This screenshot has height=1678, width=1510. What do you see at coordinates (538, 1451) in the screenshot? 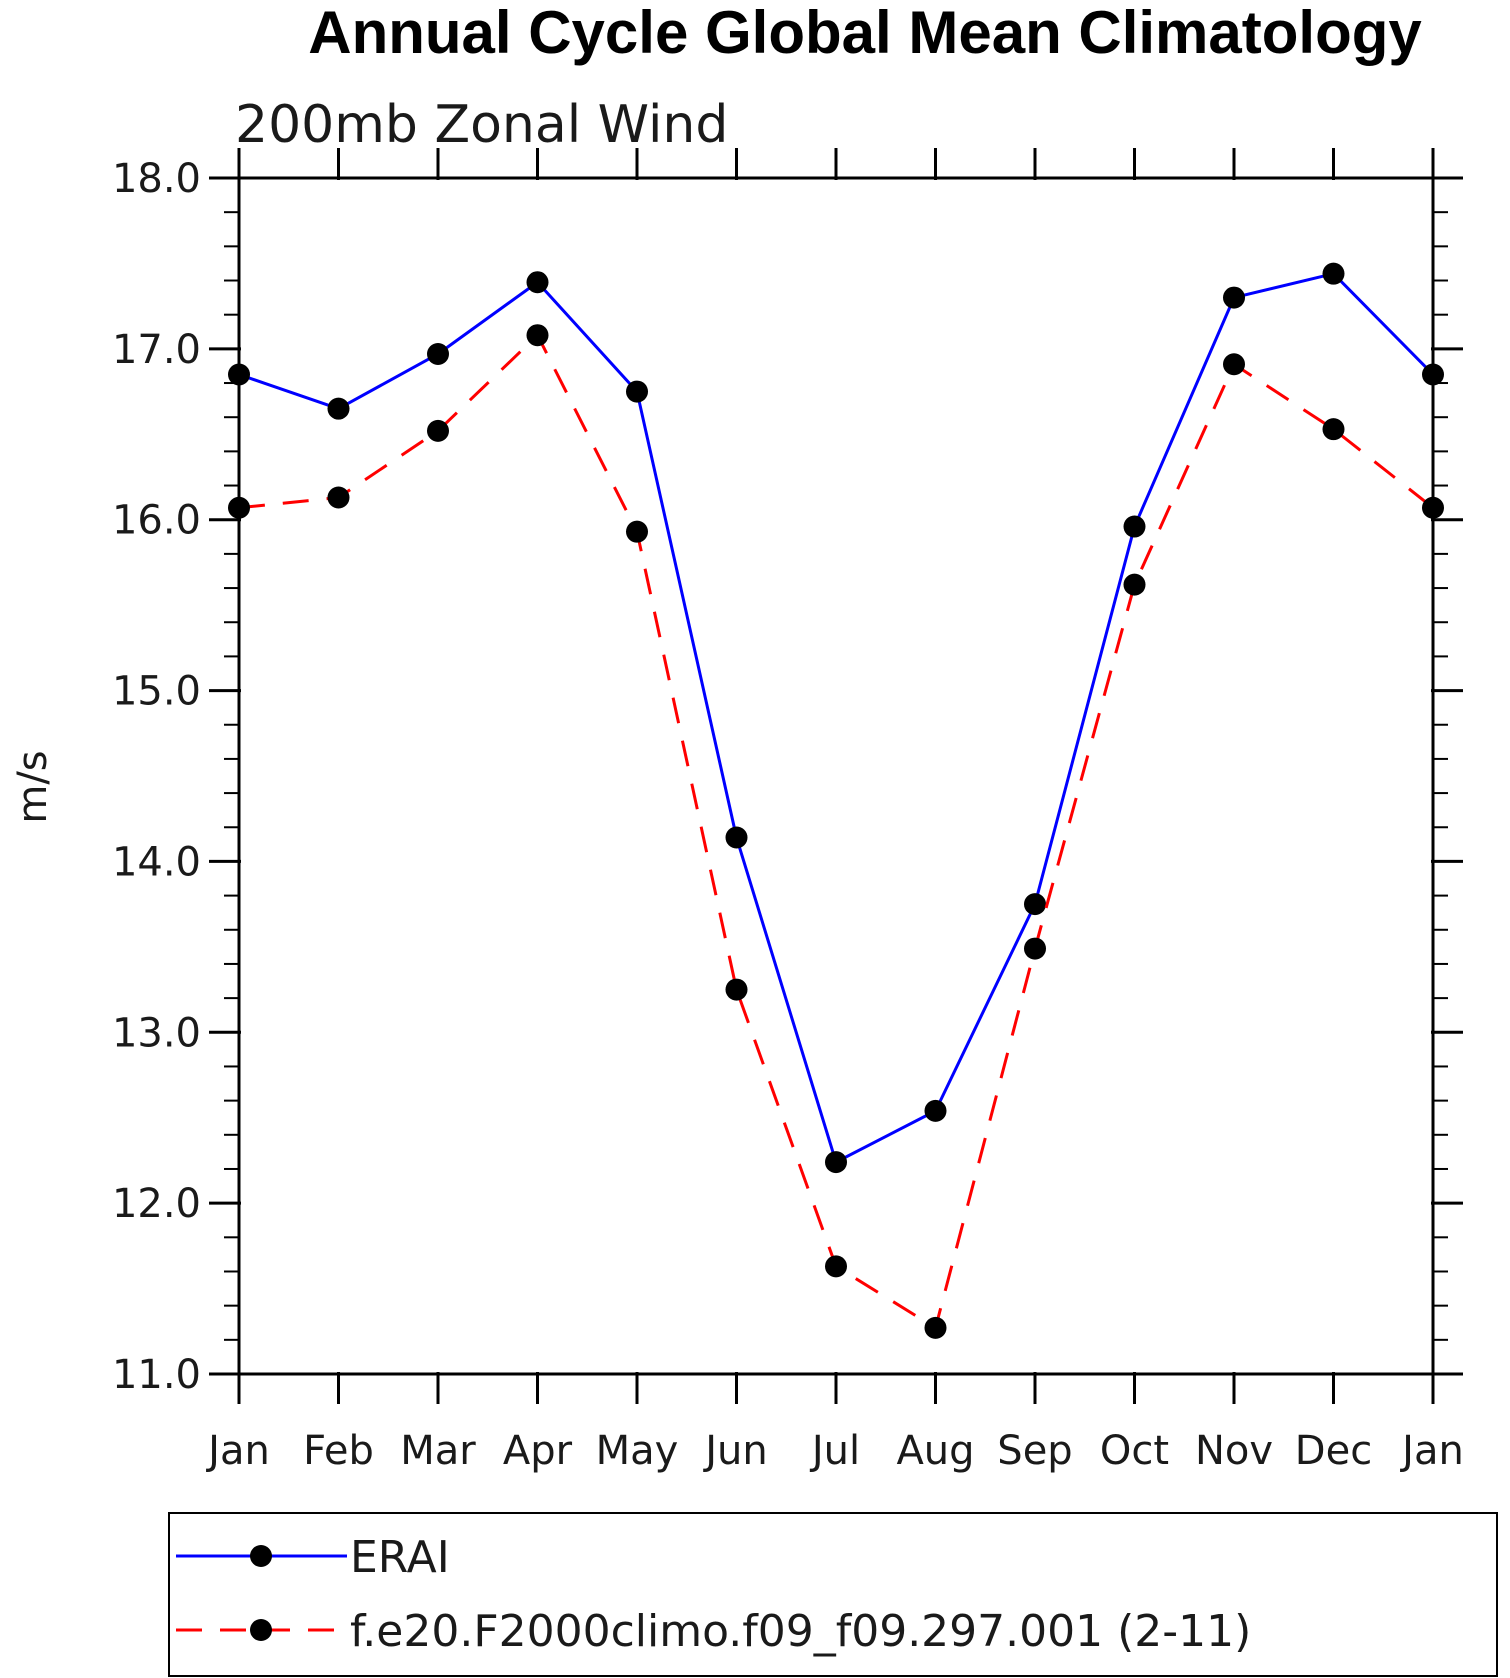
I see `x-tick-label: Apr` at bounding box center [538, 1451].